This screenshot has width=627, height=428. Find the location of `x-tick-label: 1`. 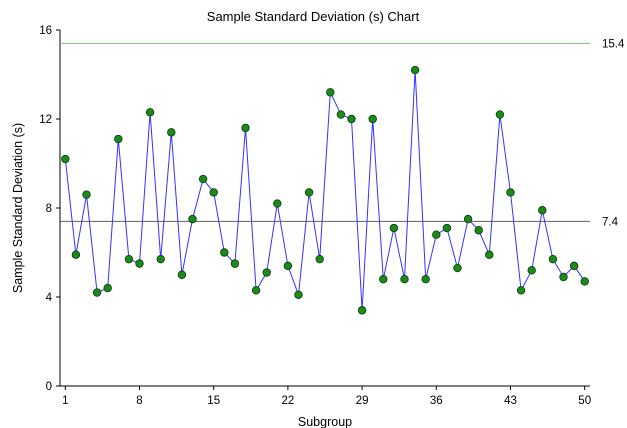

x-tick-label: 1 is located at coordinates (65, 401).